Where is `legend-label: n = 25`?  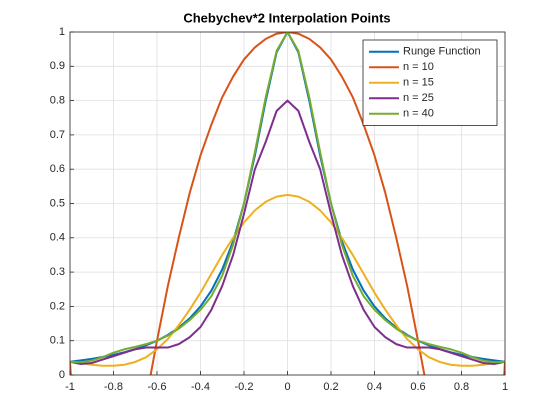 legend-label: n = 25 is located at coordinates (418, 98).